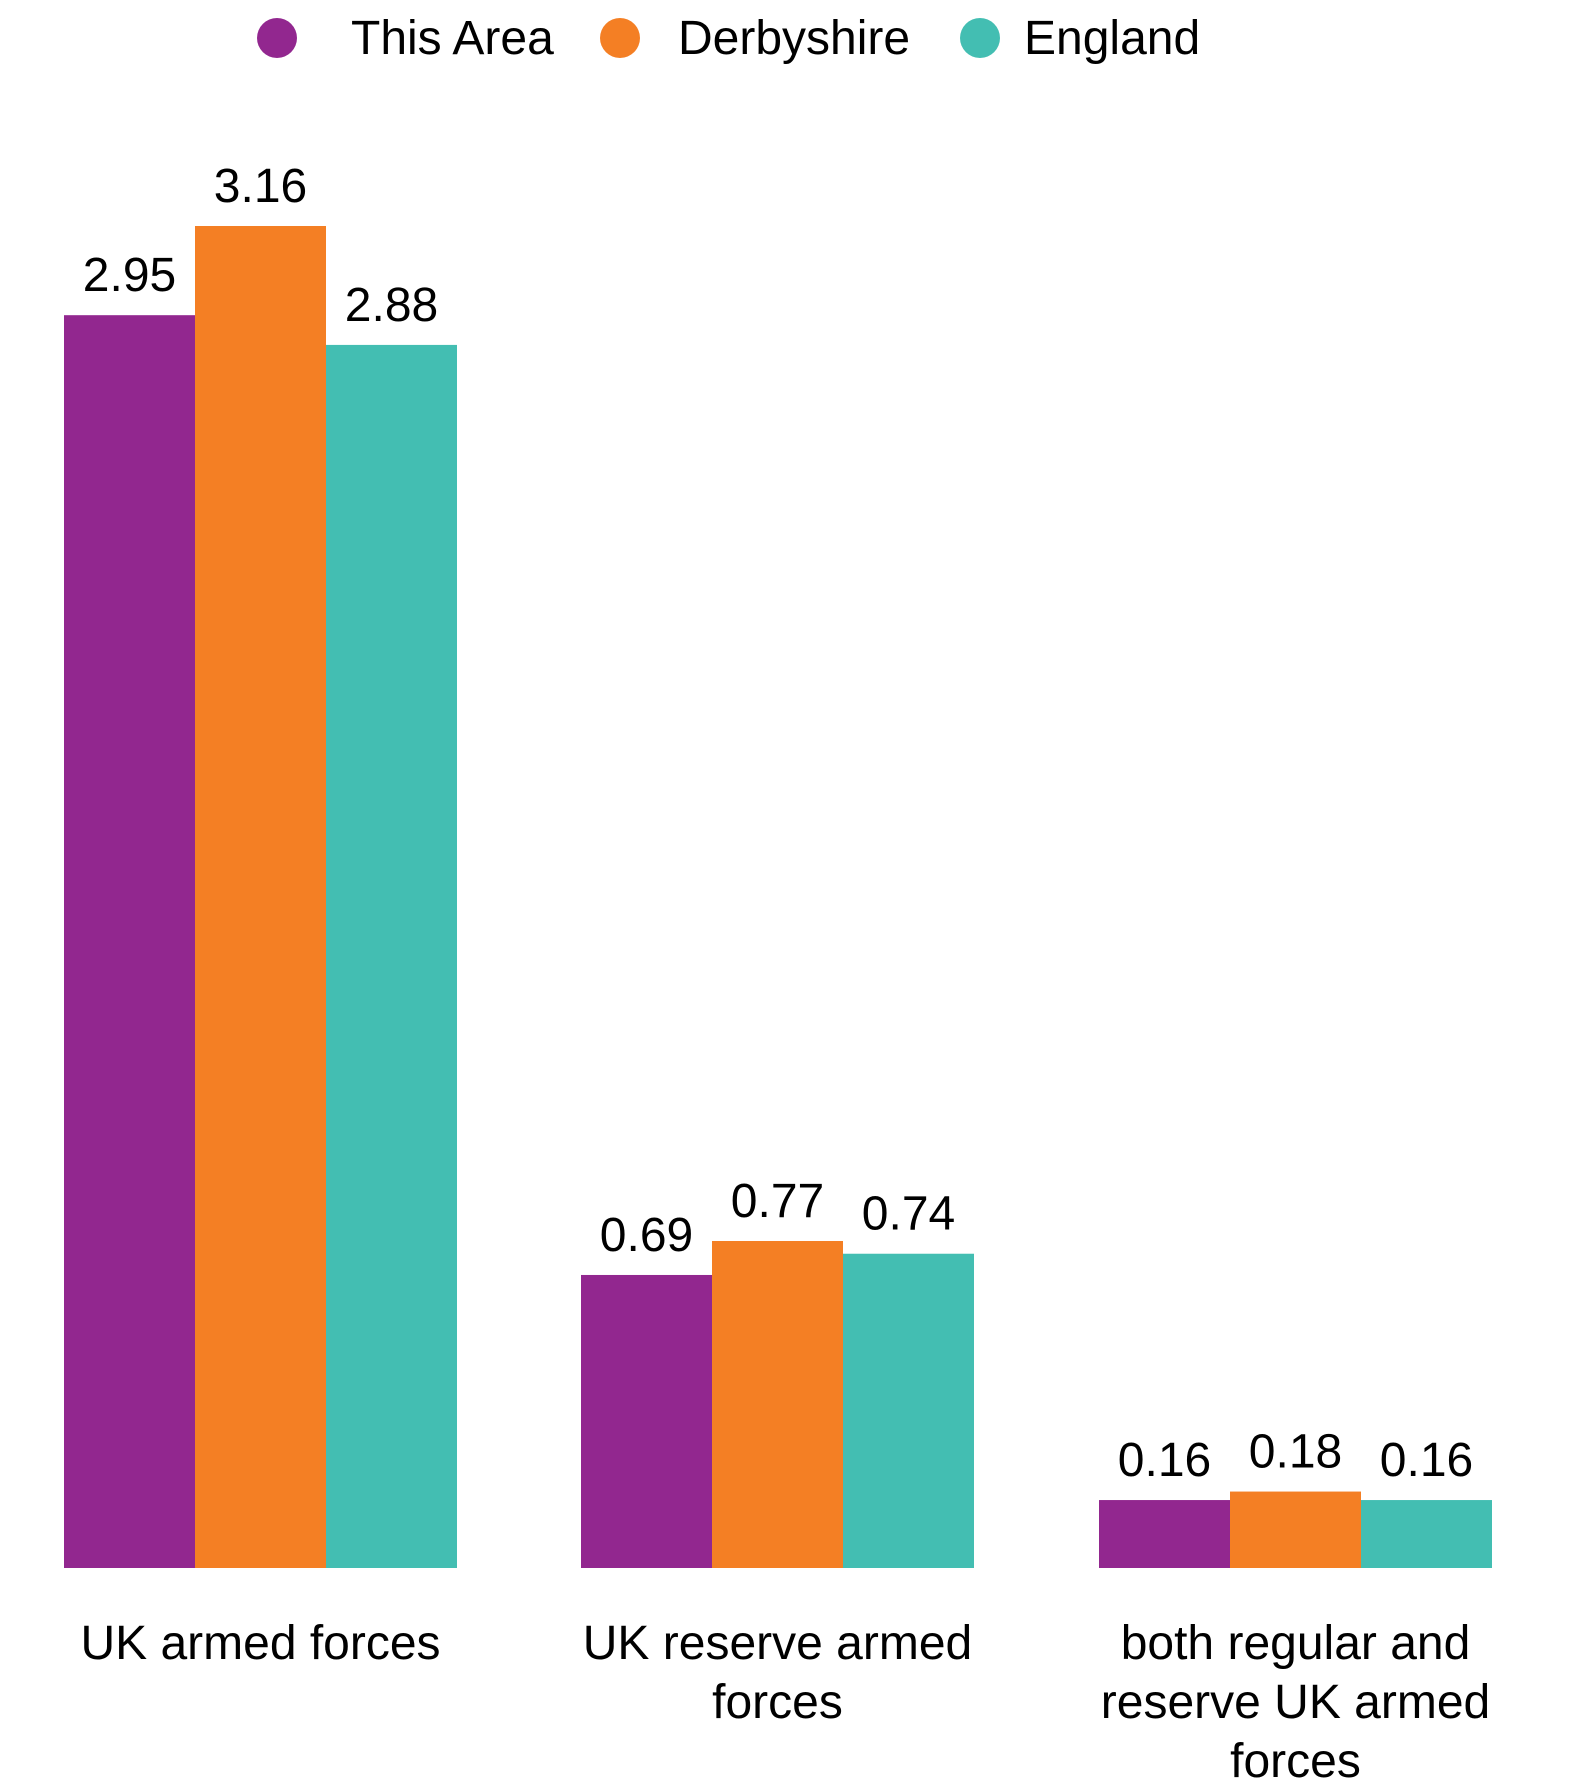 The width and height of the screenshot is (1579, 1788). Describe the element at coordinates (777, 1643) in the screenshot. I see `category-label-2-line-1: UK reserve armed` at that location.